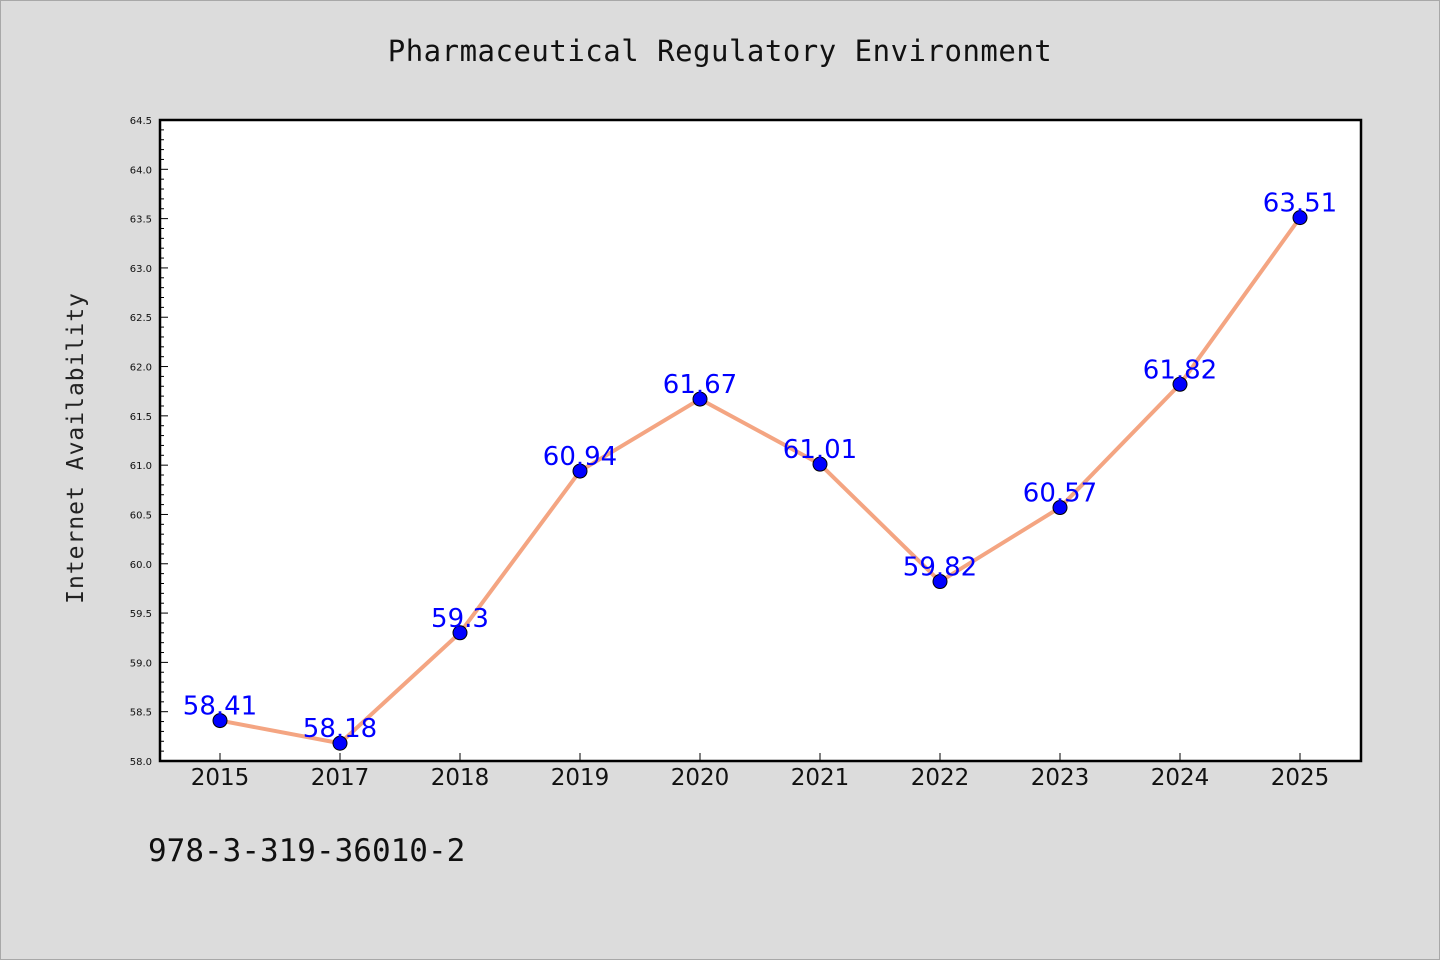 The height and width of the screenshot is (960, 1440). What do you see at coordinates (141, 170) in the screenshot?
I see `y-tick-label: 64.0` at bounding box center [141, 170].